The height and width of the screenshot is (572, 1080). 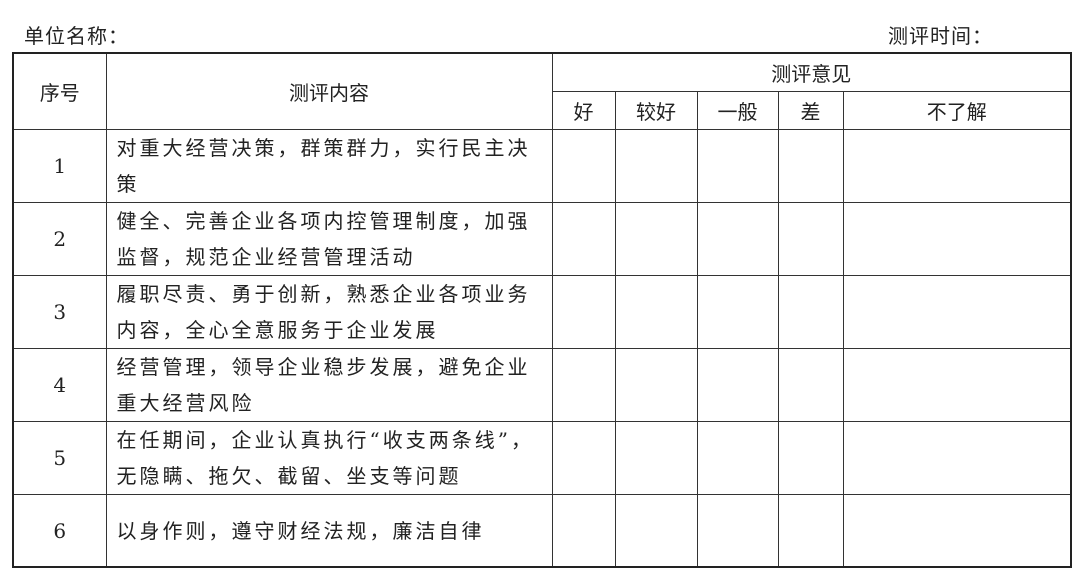 I want to click on header-rating-average: 一般, so click(x=737, y=110).